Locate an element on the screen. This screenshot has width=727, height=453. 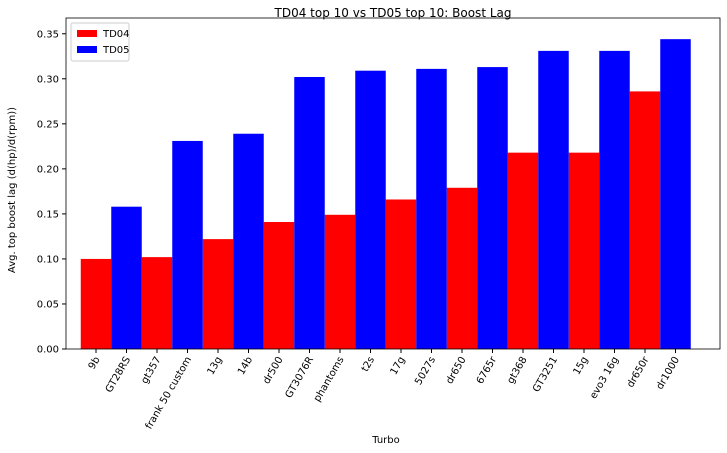
x-axis-label: Turbo is located at coordinates (385, 440).